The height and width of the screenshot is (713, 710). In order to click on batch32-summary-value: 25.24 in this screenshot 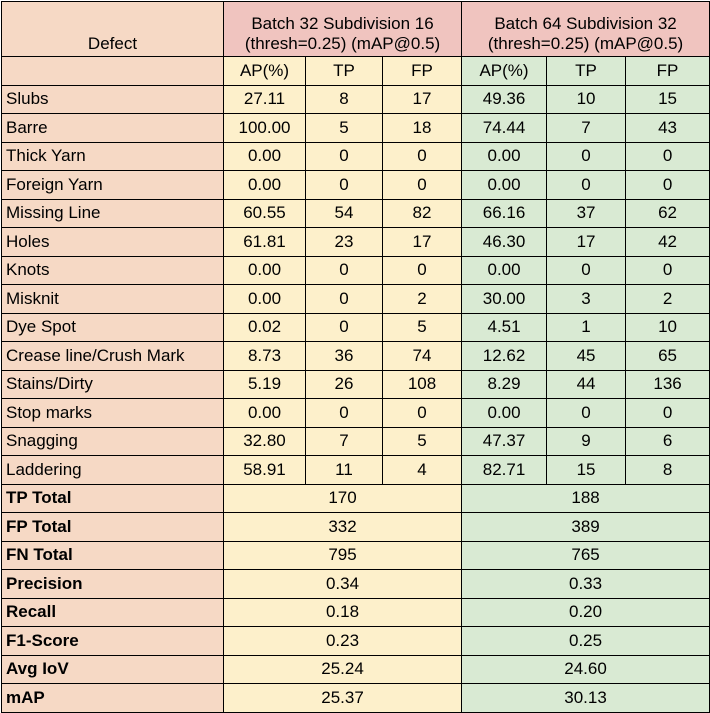, I will do `click(342, 669)`.